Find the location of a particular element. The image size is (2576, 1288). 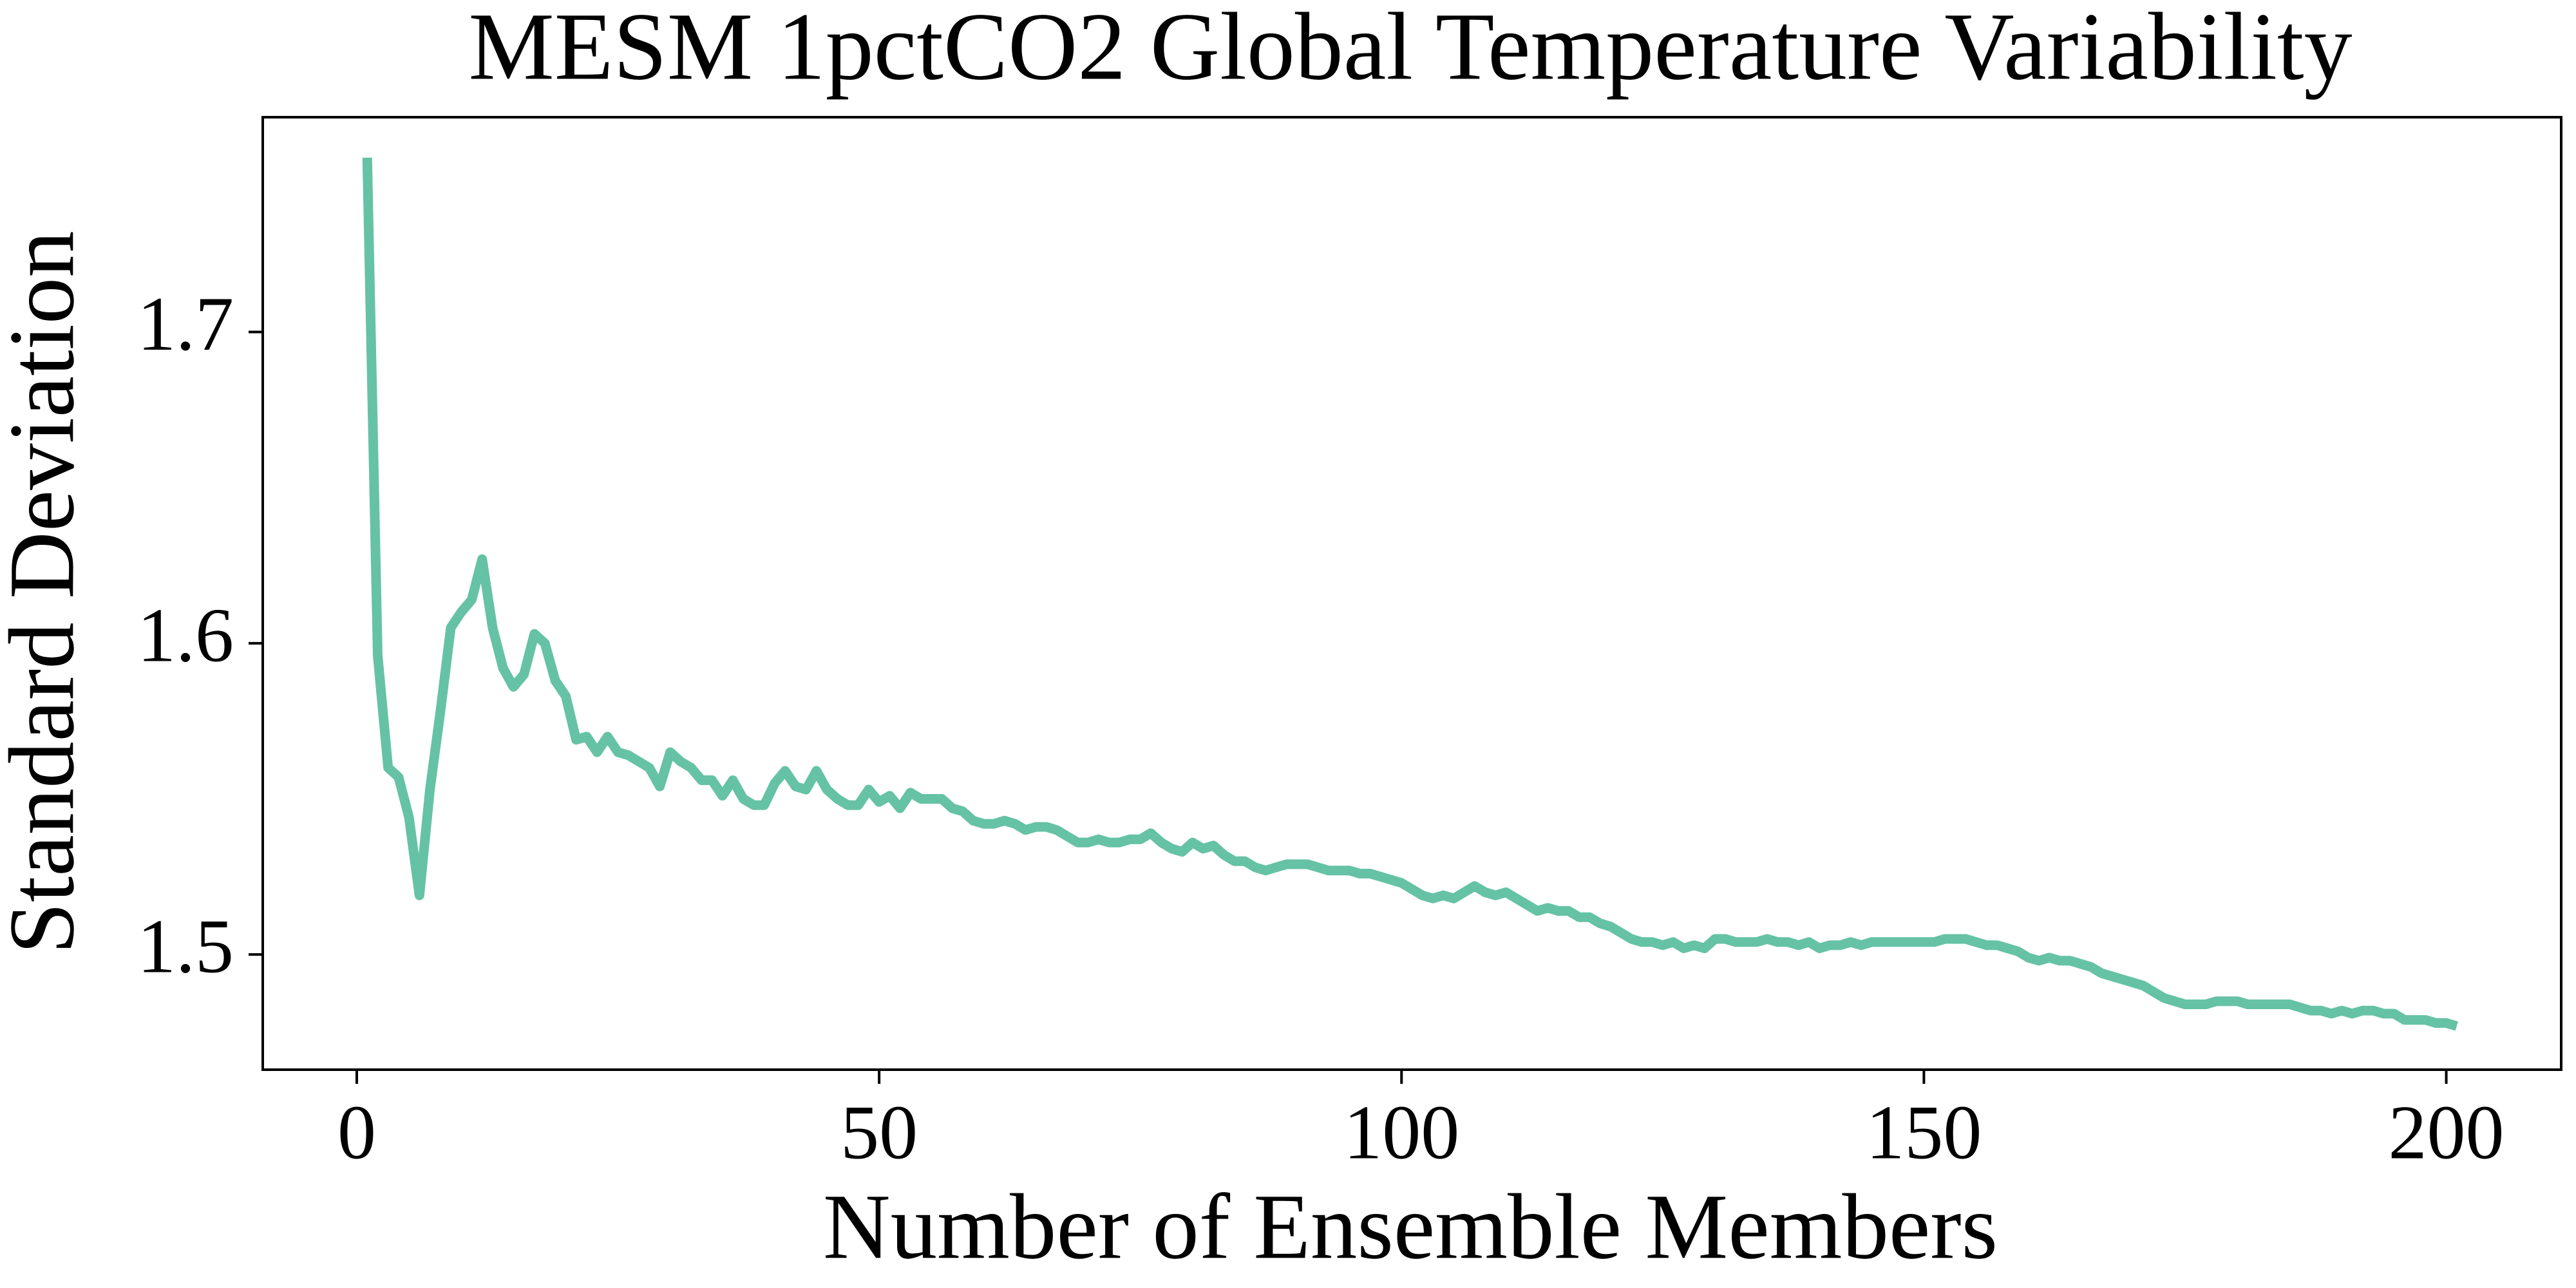

x-tick-label: 0 is located at coordinates (356, 1132).